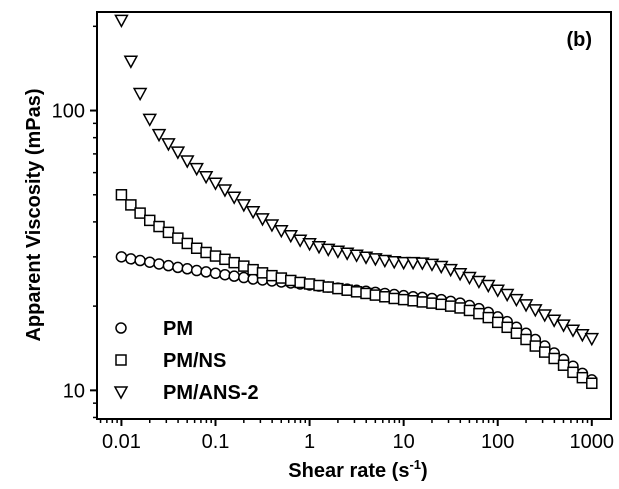 This screenshot has height=489, width=619. What do you see at coordinates (348, 471) in the screenshot?
I see `x-axis-title-main: Shear rate (s` at bounding box center [348, 471].